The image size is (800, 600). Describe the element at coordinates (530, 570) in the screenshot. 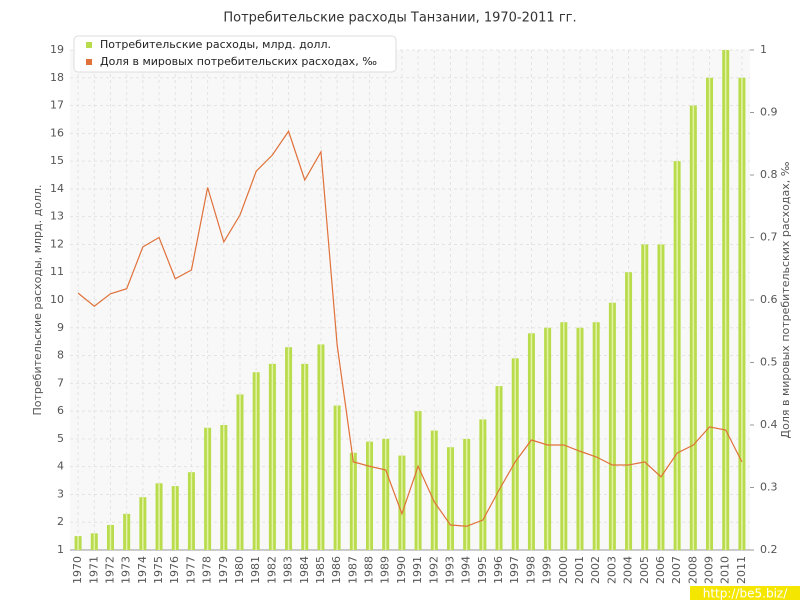

I see `x-tick-label: 1998` at that location.